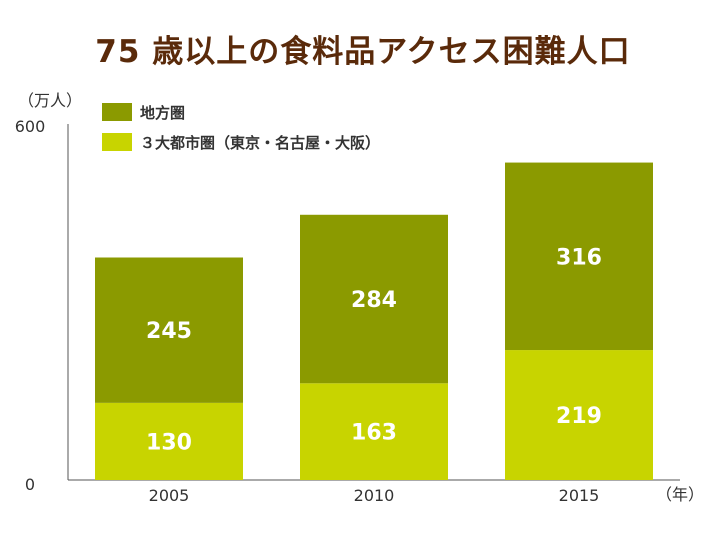 The width and height of the screenshot is (726, 545). I want to click on legend-label: ３大都市圏（東京・名古屋・大阪）, so click(260, 143).